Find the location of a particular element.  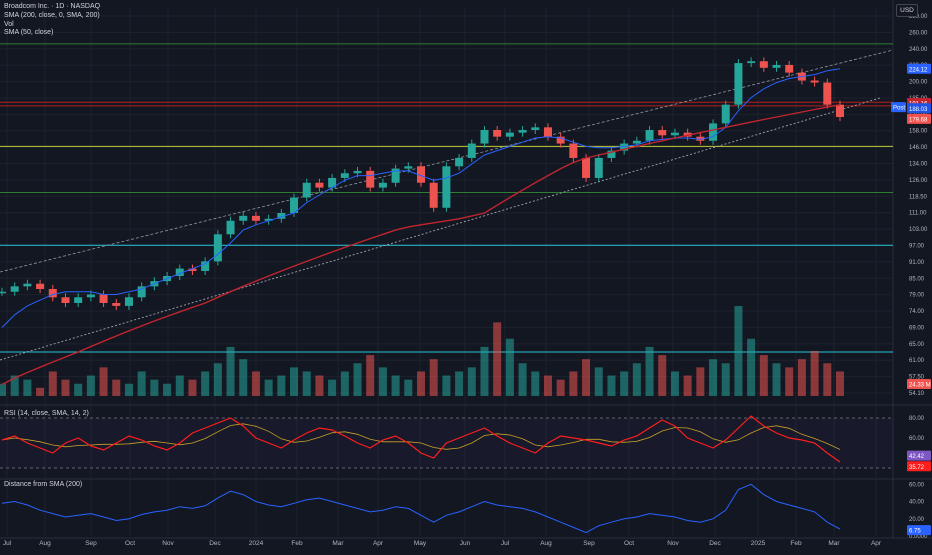

dfs-tick-label: 20.00 is located at coordinates (917, 520).